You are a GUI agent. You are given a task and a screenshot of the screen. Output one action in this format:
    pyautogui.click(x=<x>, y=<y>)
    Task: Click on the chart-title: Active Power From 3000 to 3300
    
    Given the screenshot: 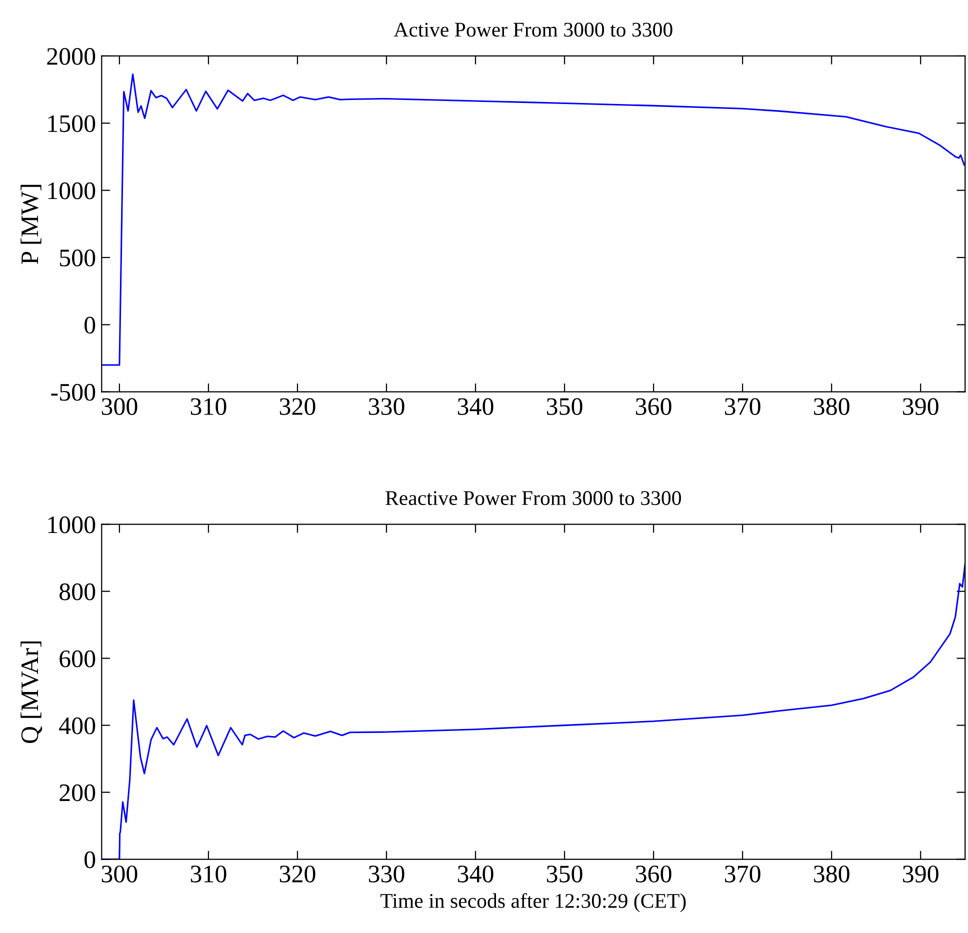 What is the action you would take?
    pyautogui.click(x=533, y=29)
    